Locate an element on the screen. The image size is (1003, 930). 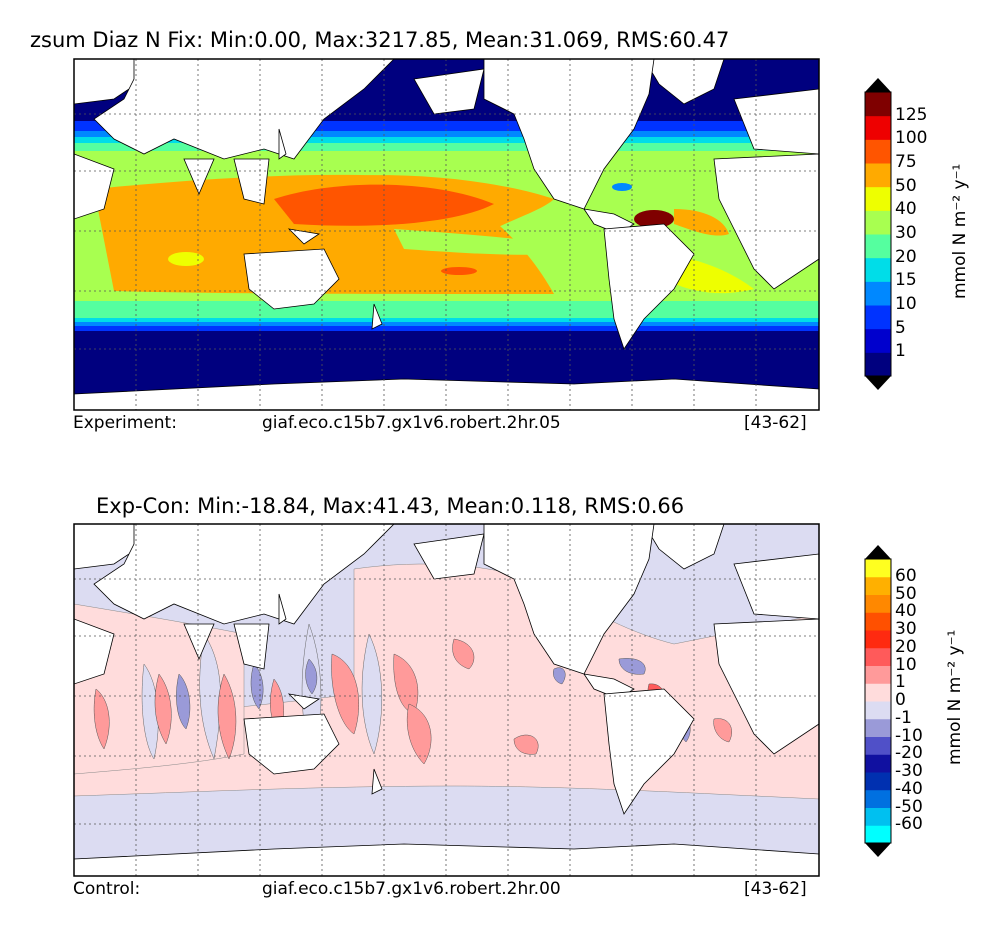
top-red-spot is located at coordinates (459, 271).